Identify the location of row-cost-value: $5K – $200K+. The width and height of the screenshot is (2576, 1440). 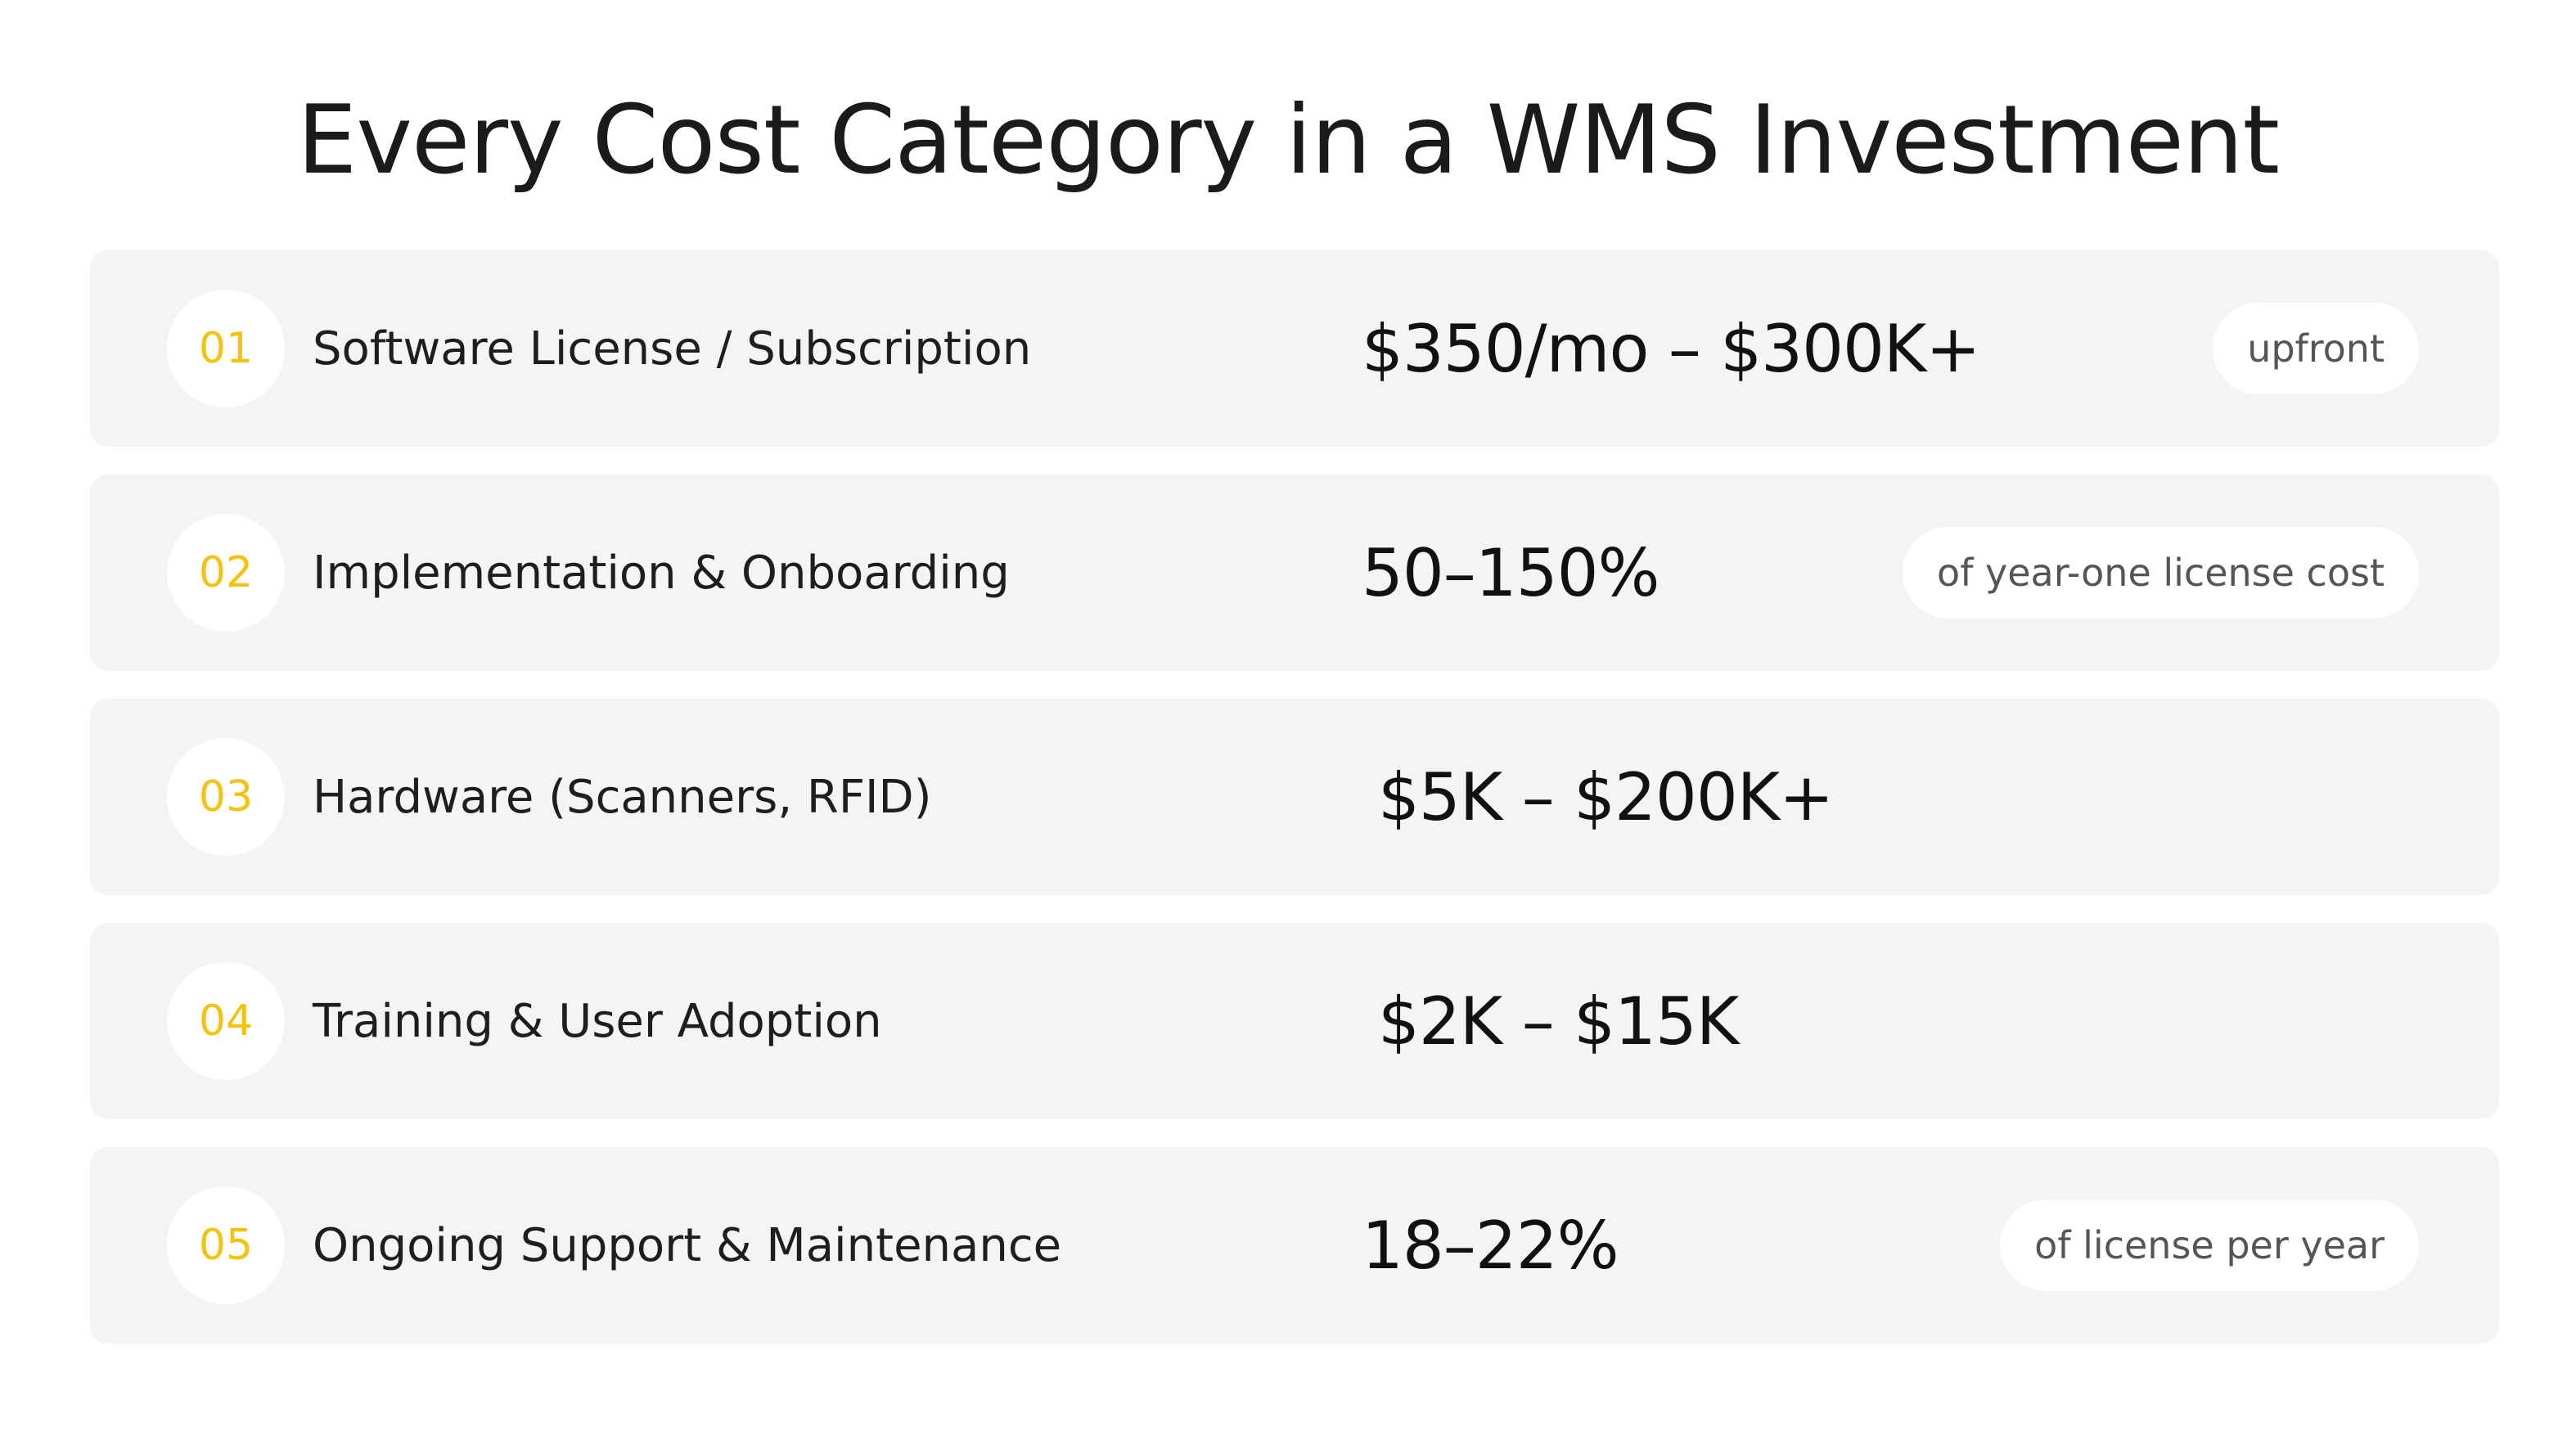
(1606, 797).